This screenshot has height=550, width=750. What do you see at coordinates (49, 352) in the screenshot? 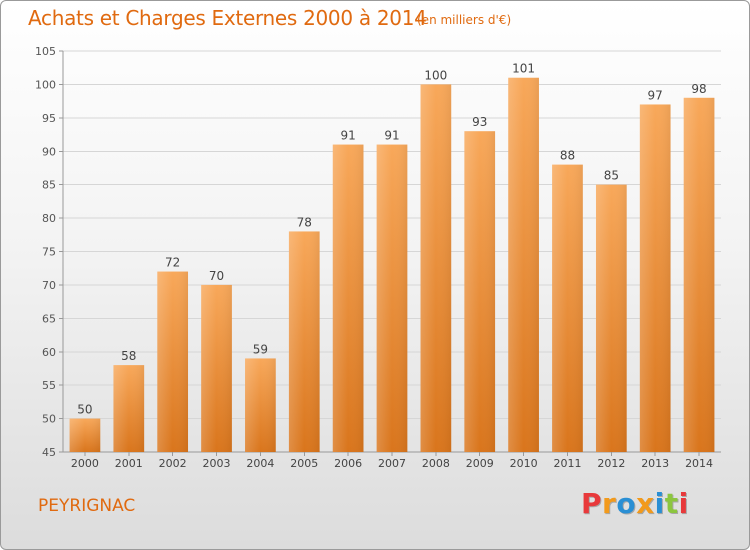
I see `y-tick-label: 60` at bounding box center [49, 352].